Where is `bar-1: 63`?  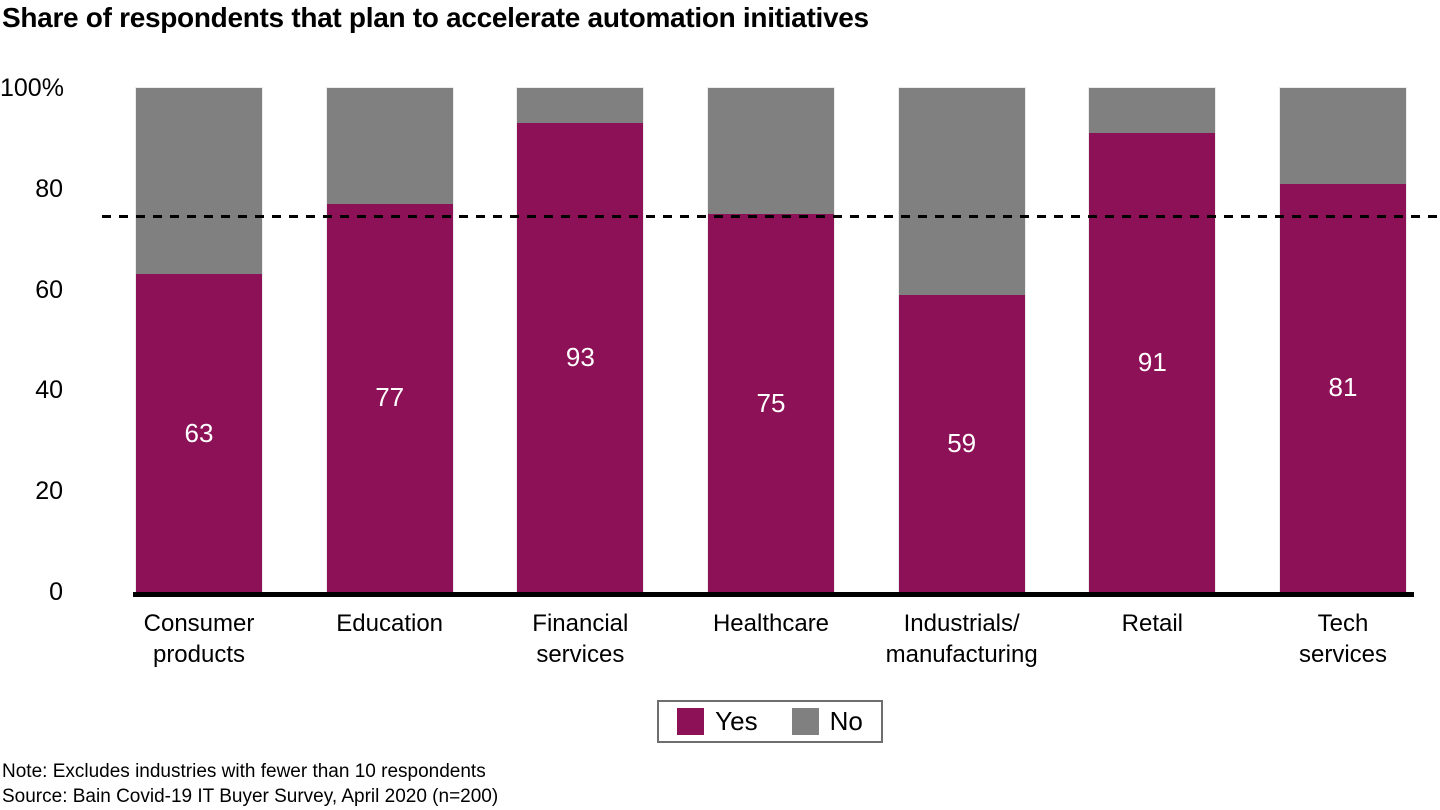
bar-1: 63 is located at coordinates (199, 340).